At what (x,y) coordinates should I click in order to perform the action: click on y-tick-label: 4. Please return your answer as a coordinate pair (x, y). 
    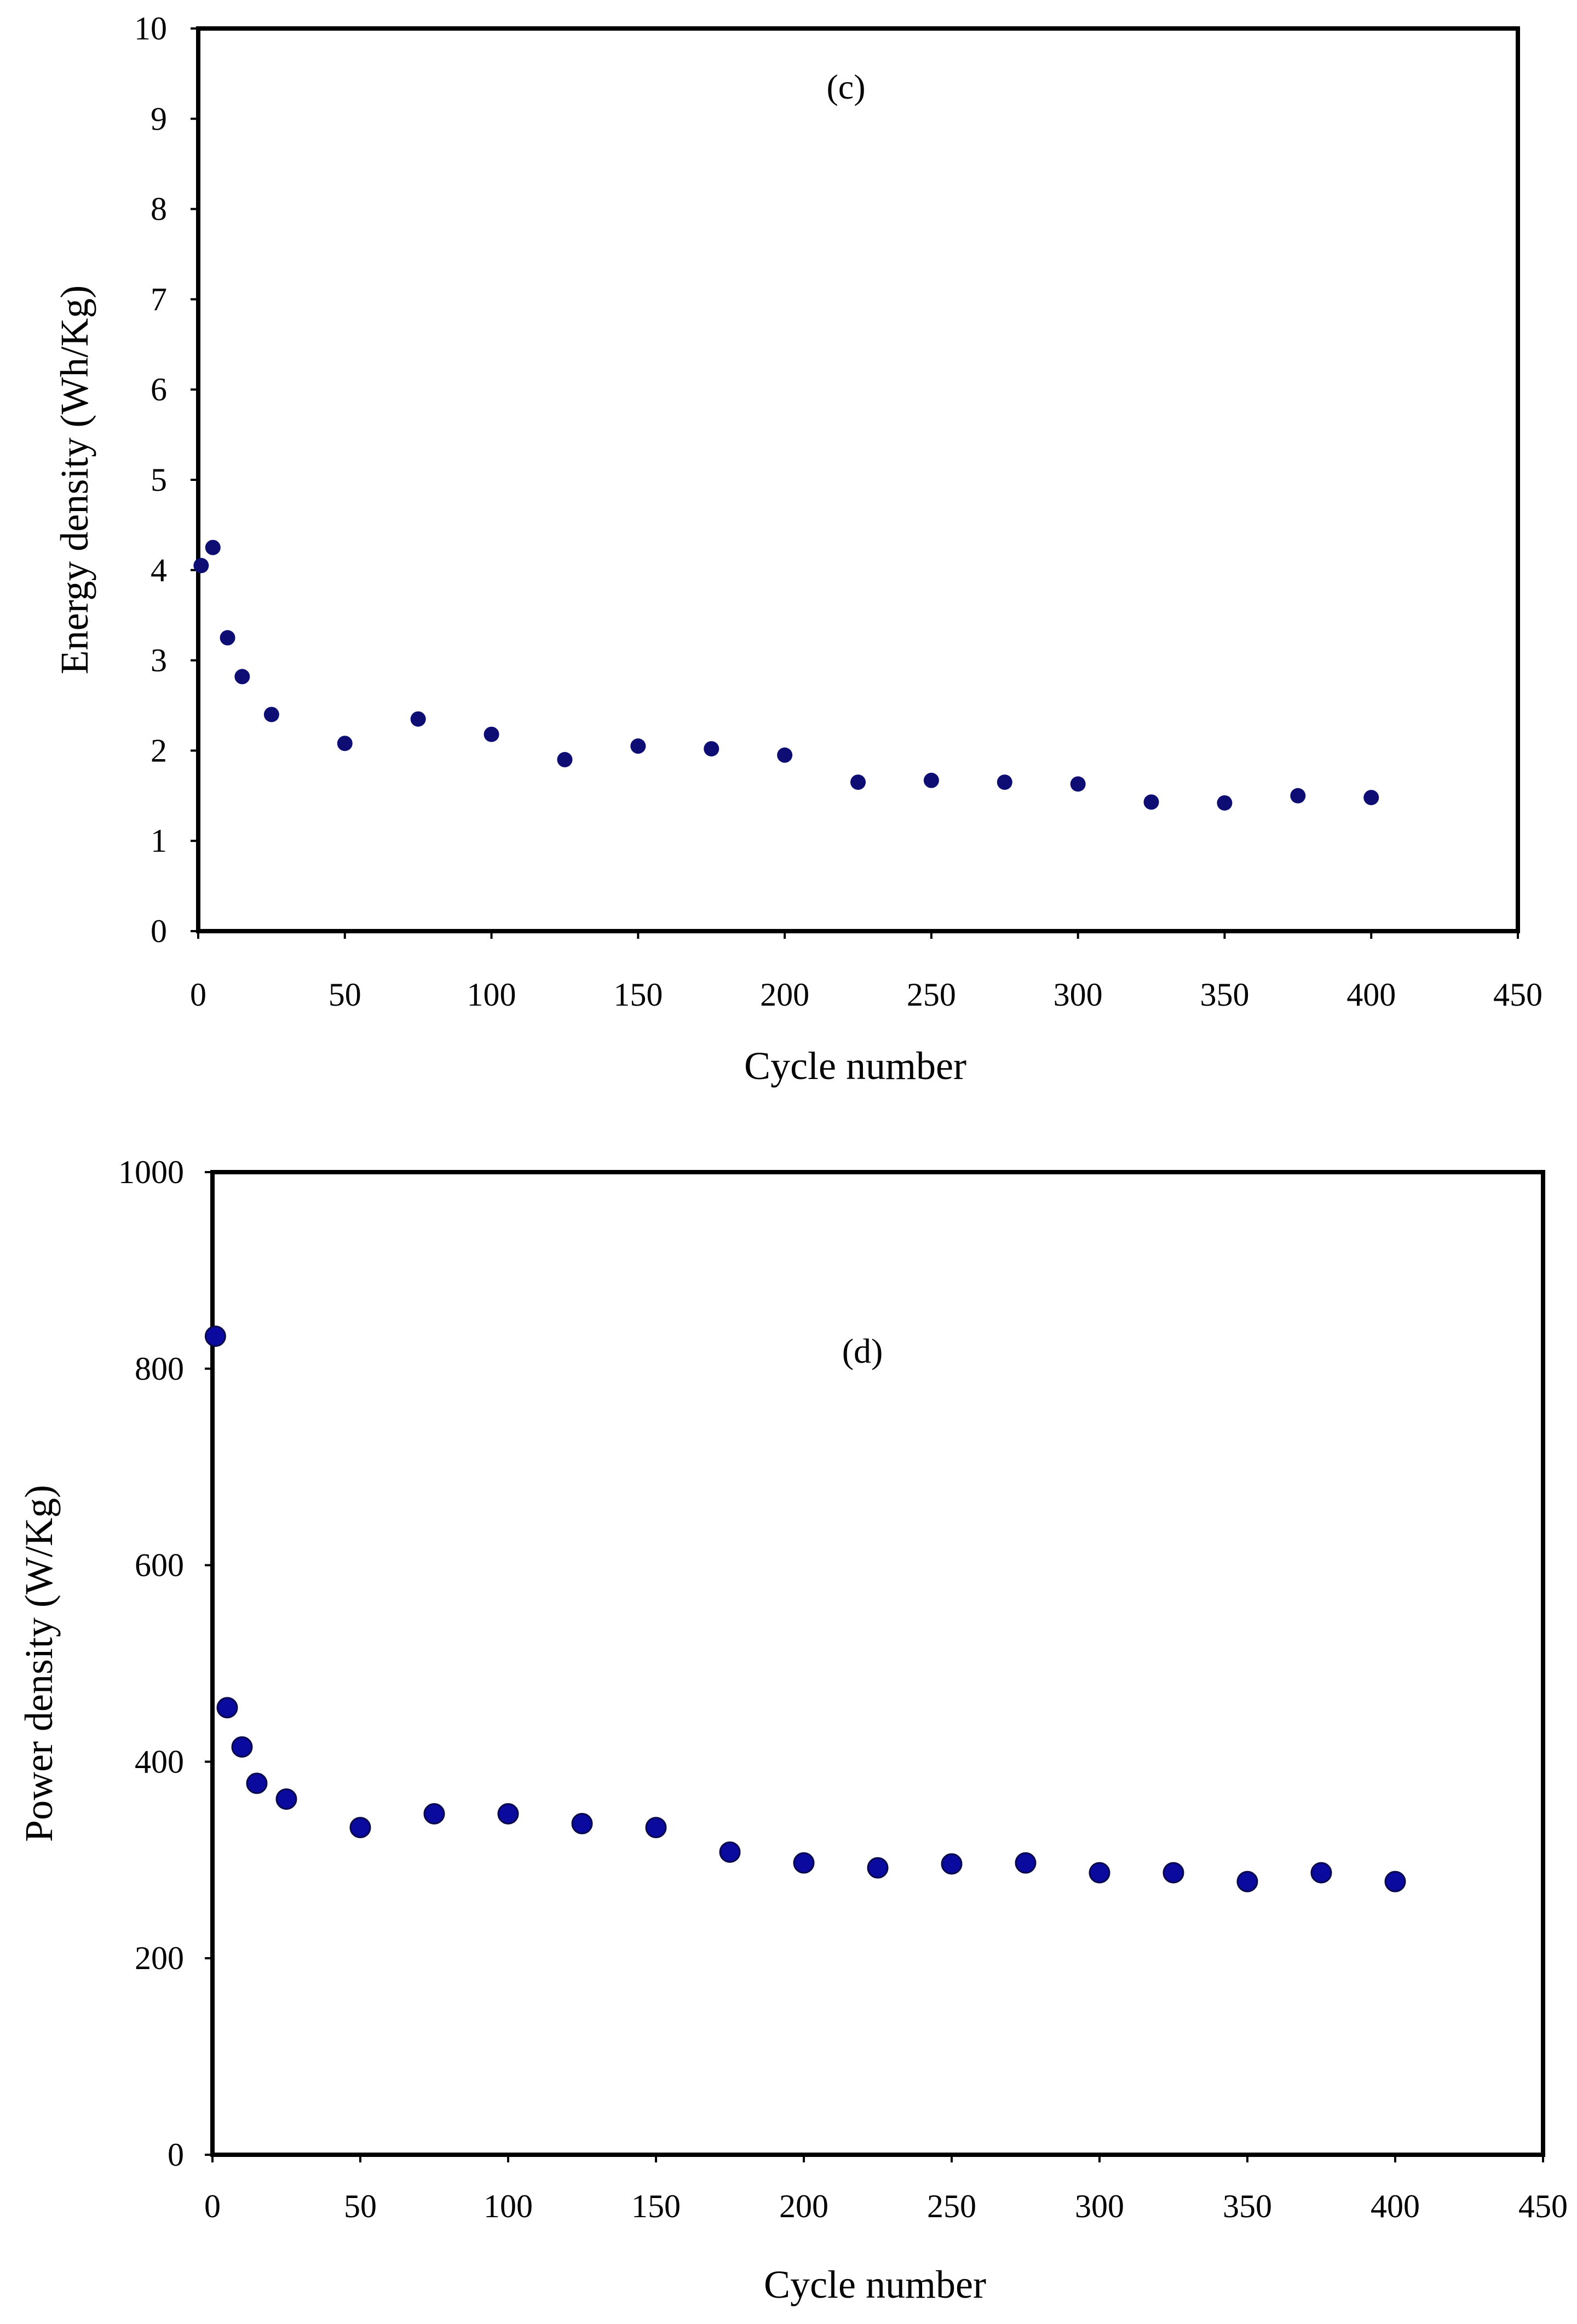
    Looking at the image, I should click on (159, 570).